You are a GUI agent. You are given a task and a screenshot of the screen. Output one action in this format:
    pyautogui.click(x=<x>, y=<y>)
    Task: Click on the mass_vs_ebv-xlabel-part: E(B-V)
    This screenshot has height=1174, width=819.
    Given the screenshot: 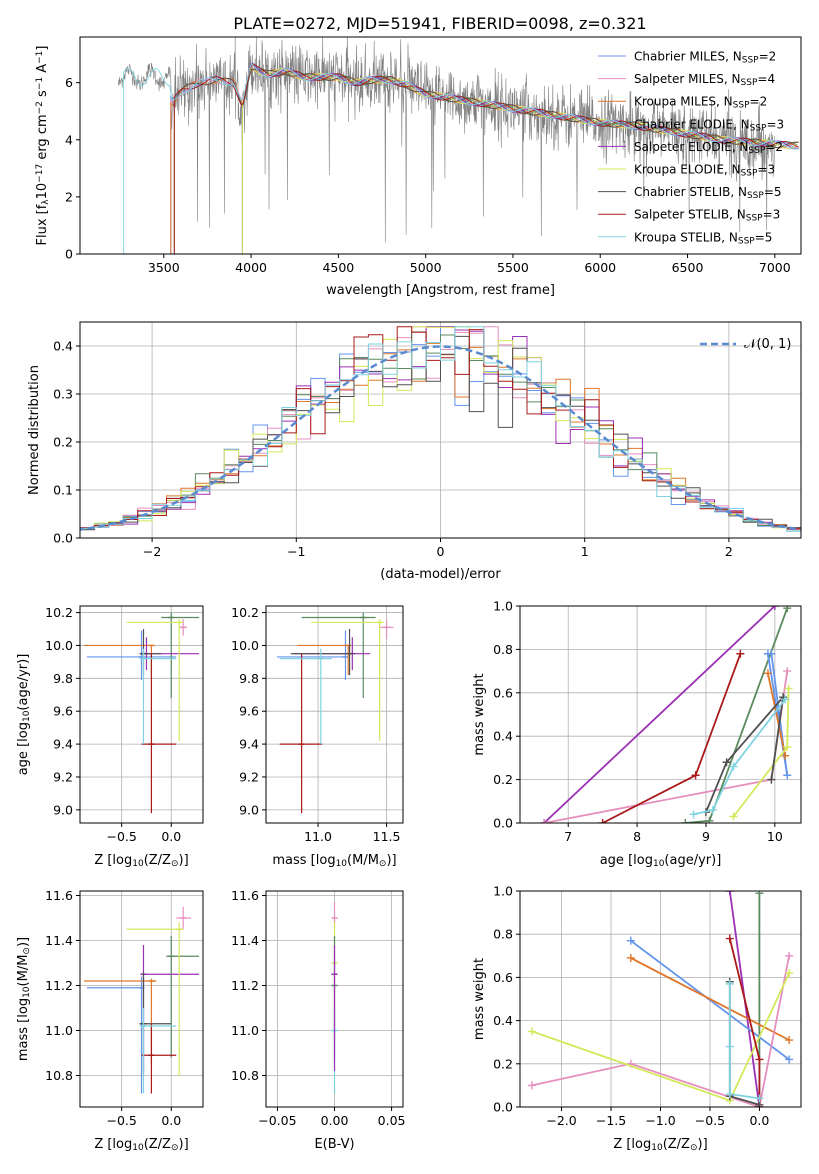 What is the action you would take?
    pyautogui.click(x=334, y=1144)
    